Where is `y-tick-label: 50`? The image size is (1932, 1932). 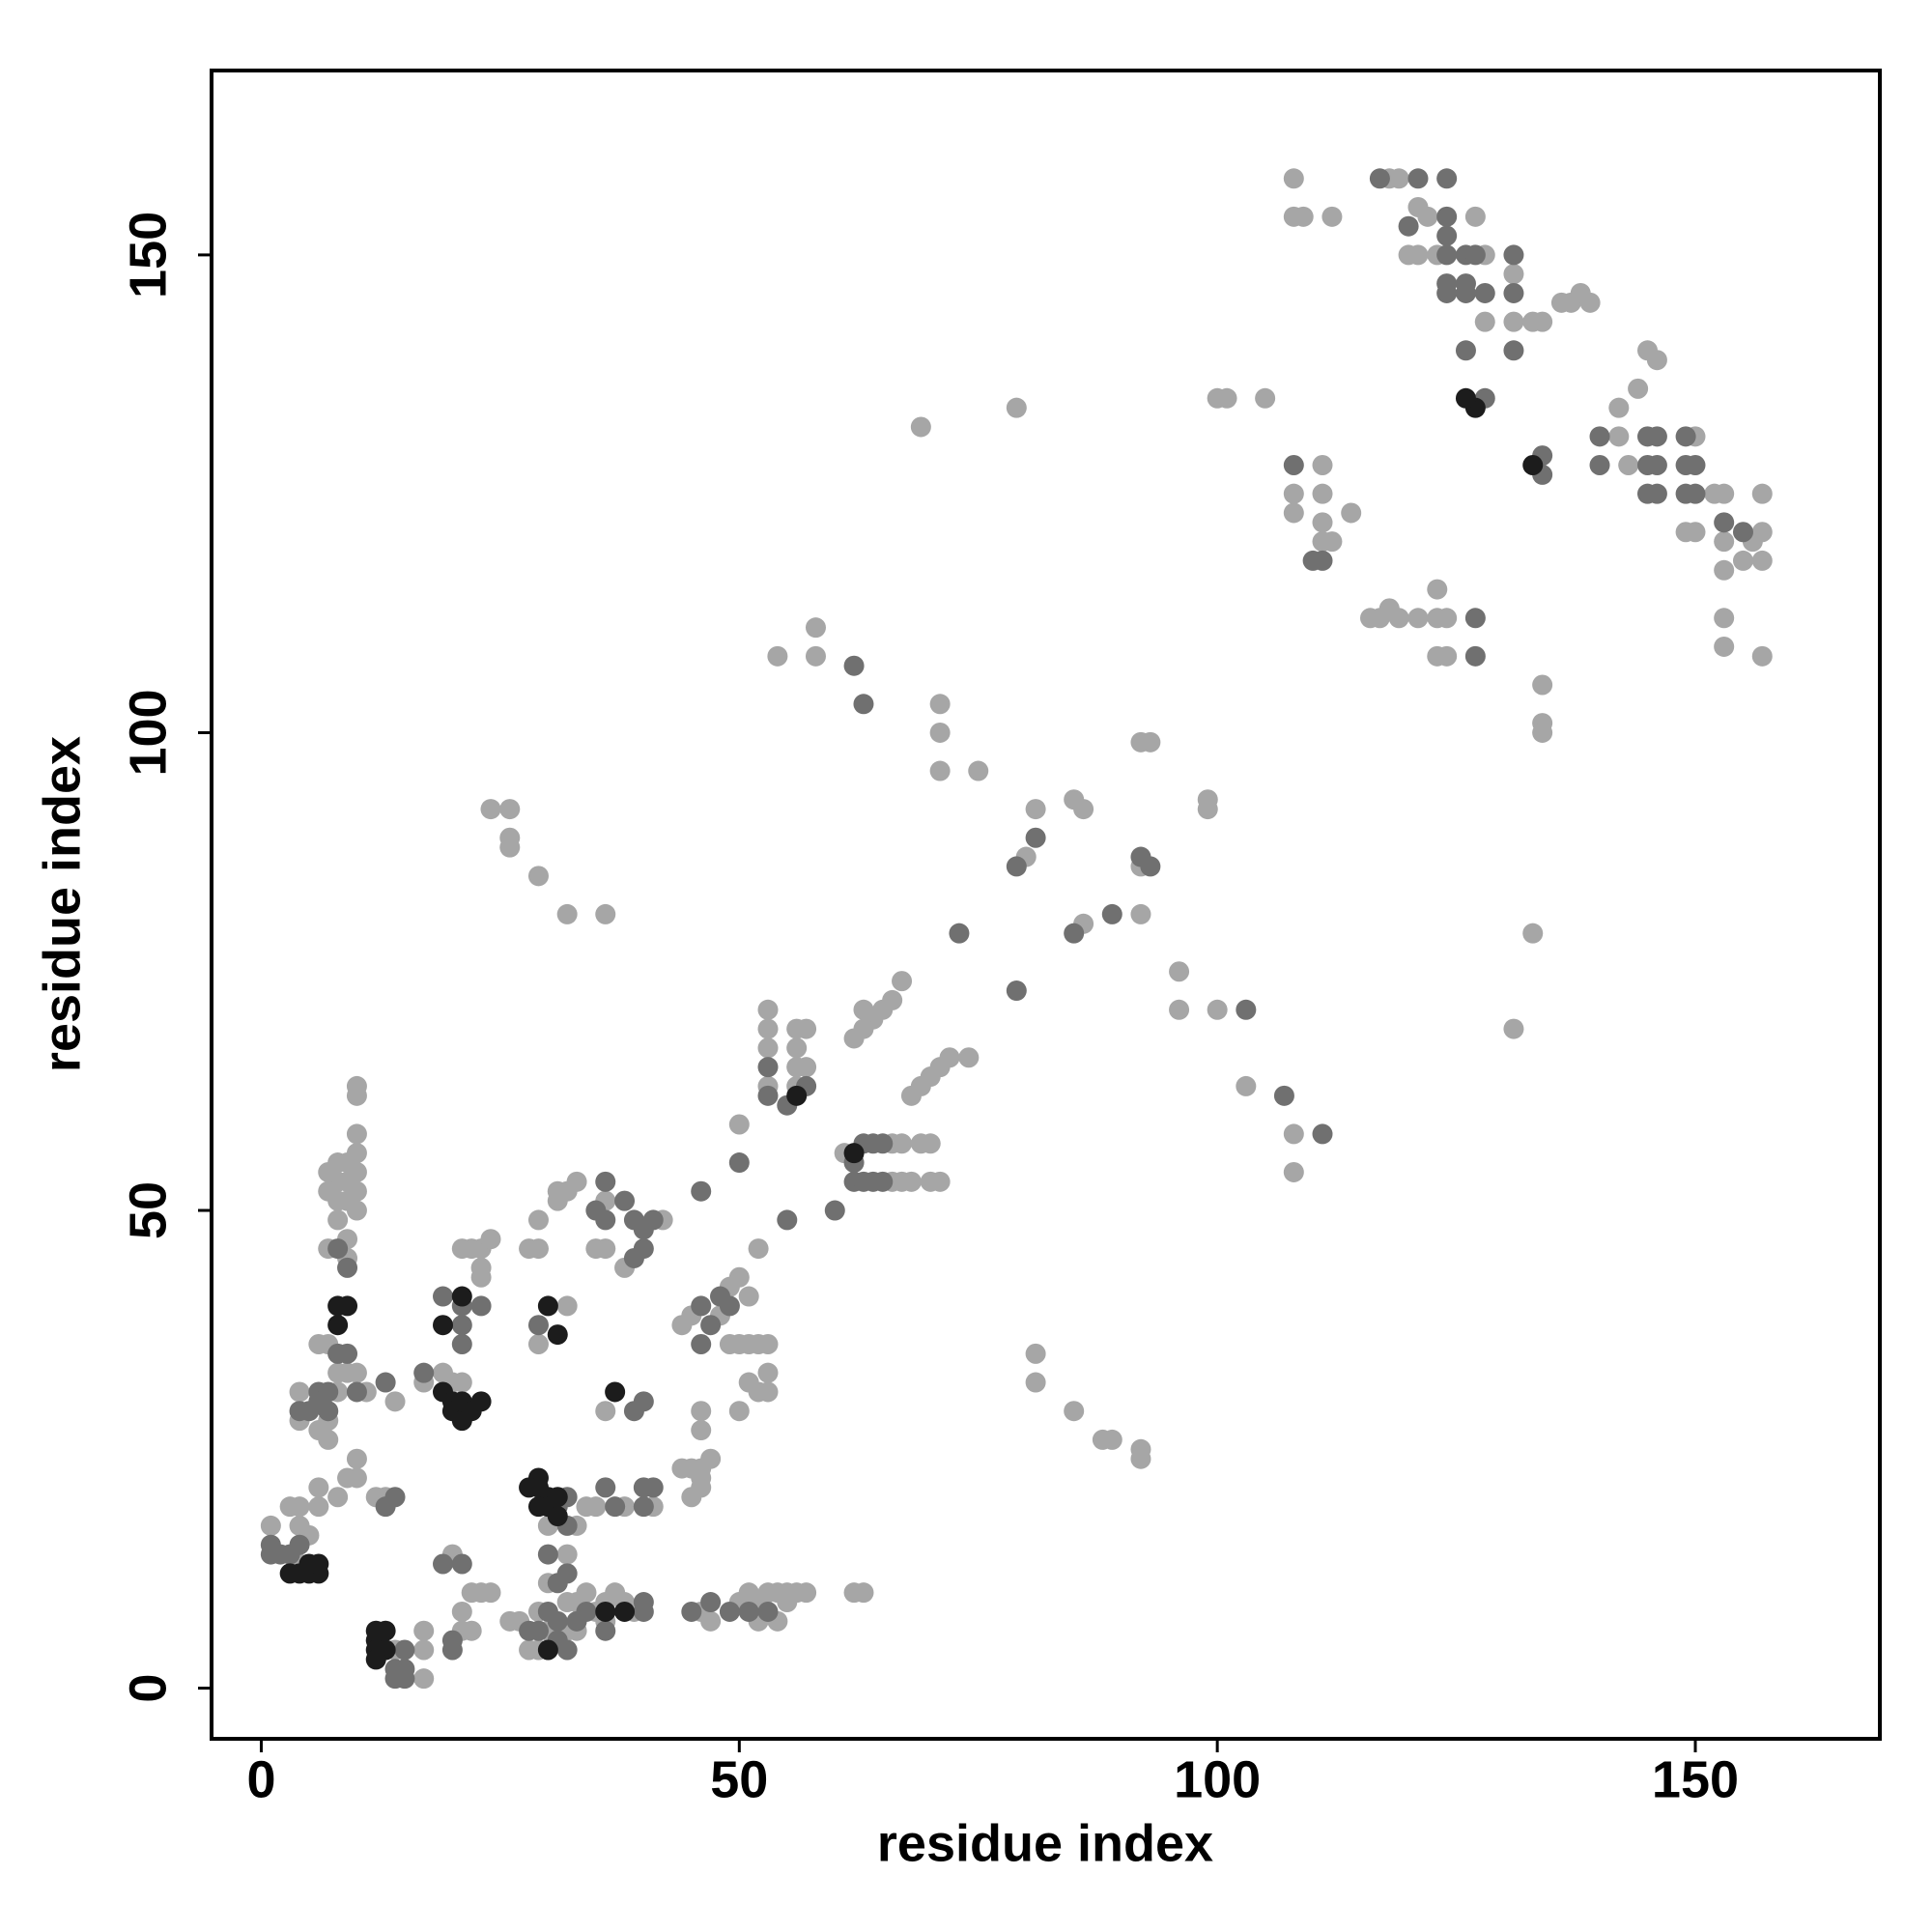 y-tick-label: 50 is located at coordinates (148, 1210).